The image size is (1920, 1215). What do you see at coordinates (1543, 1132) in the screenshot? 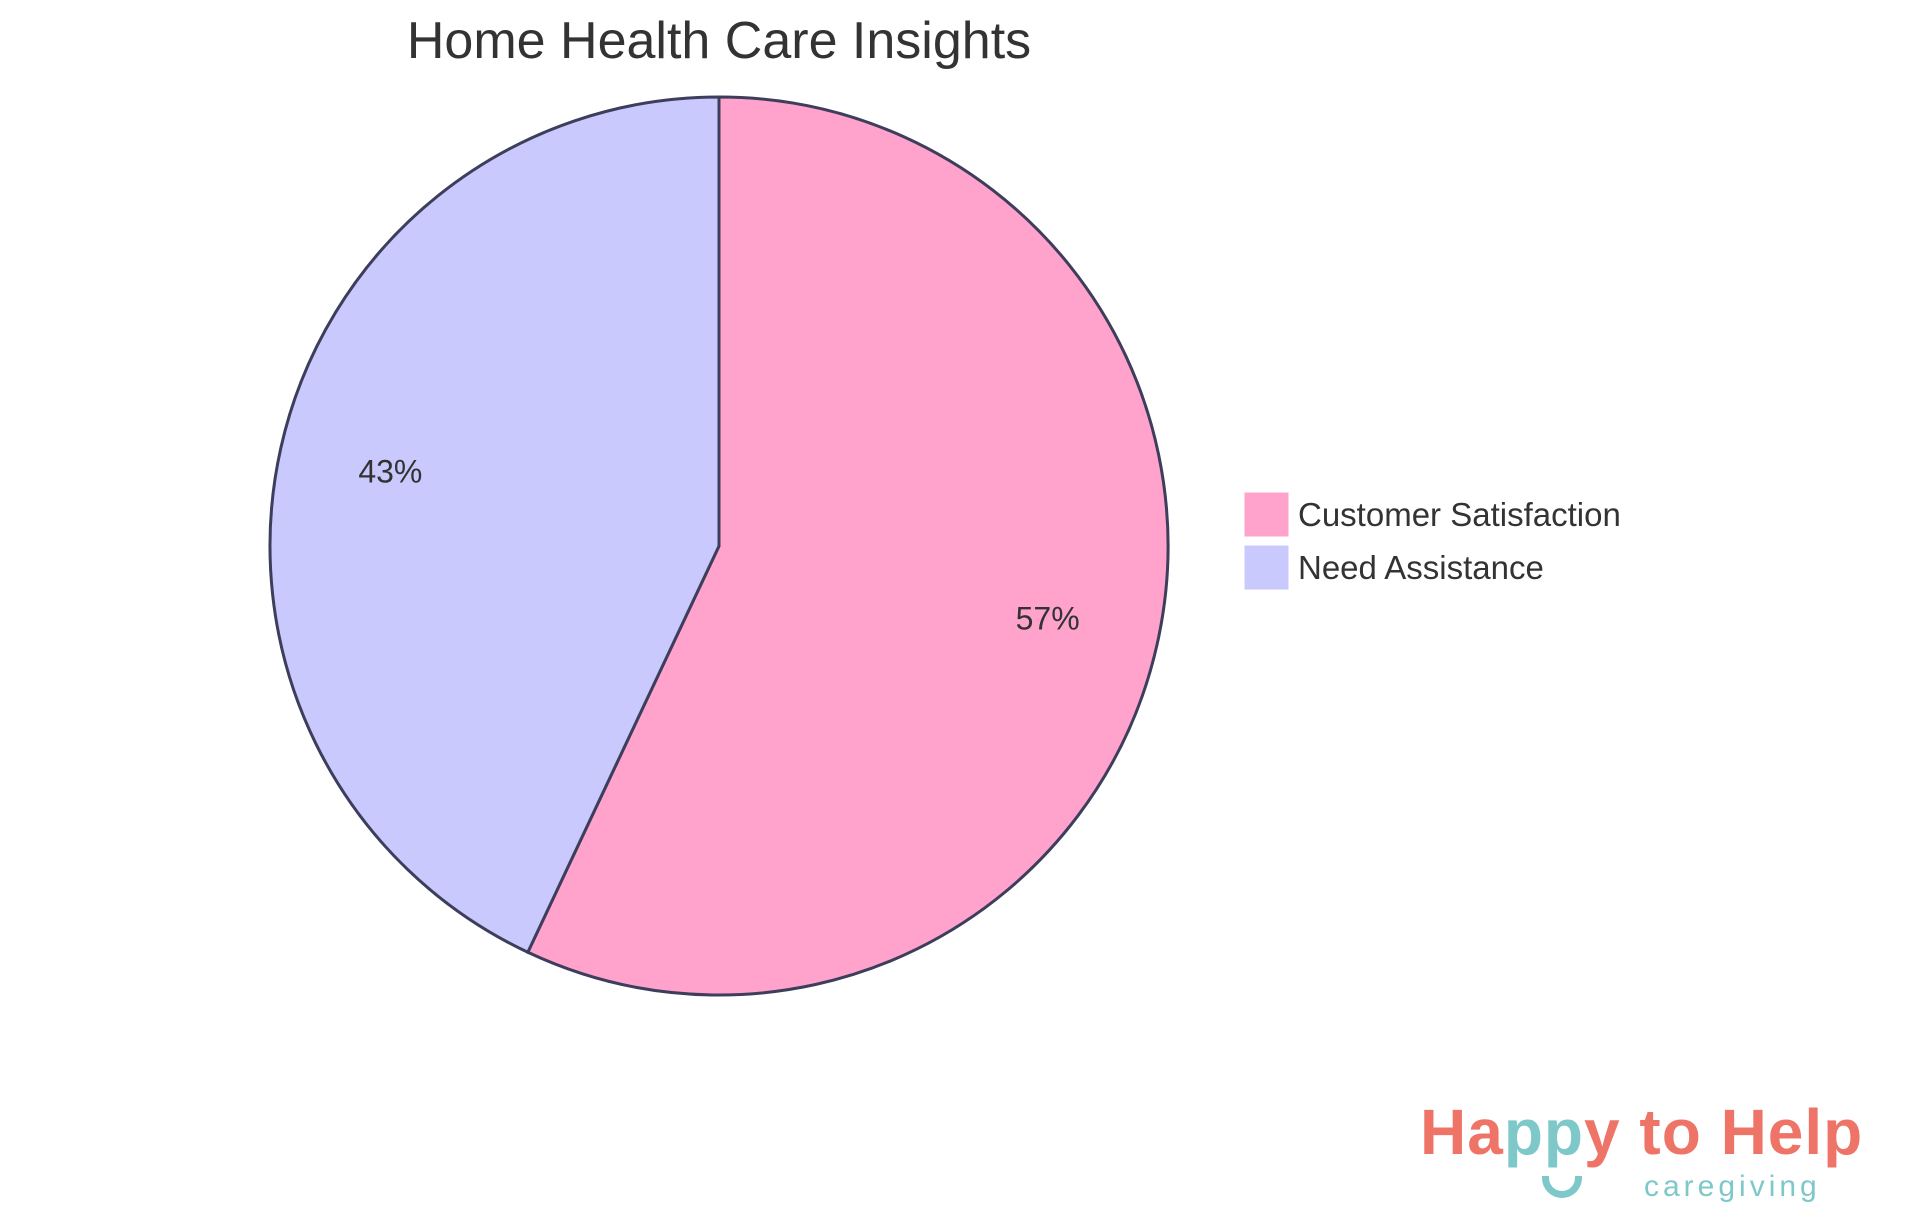
I see `logo-text: pp` at bounding box center [1543, 1132].